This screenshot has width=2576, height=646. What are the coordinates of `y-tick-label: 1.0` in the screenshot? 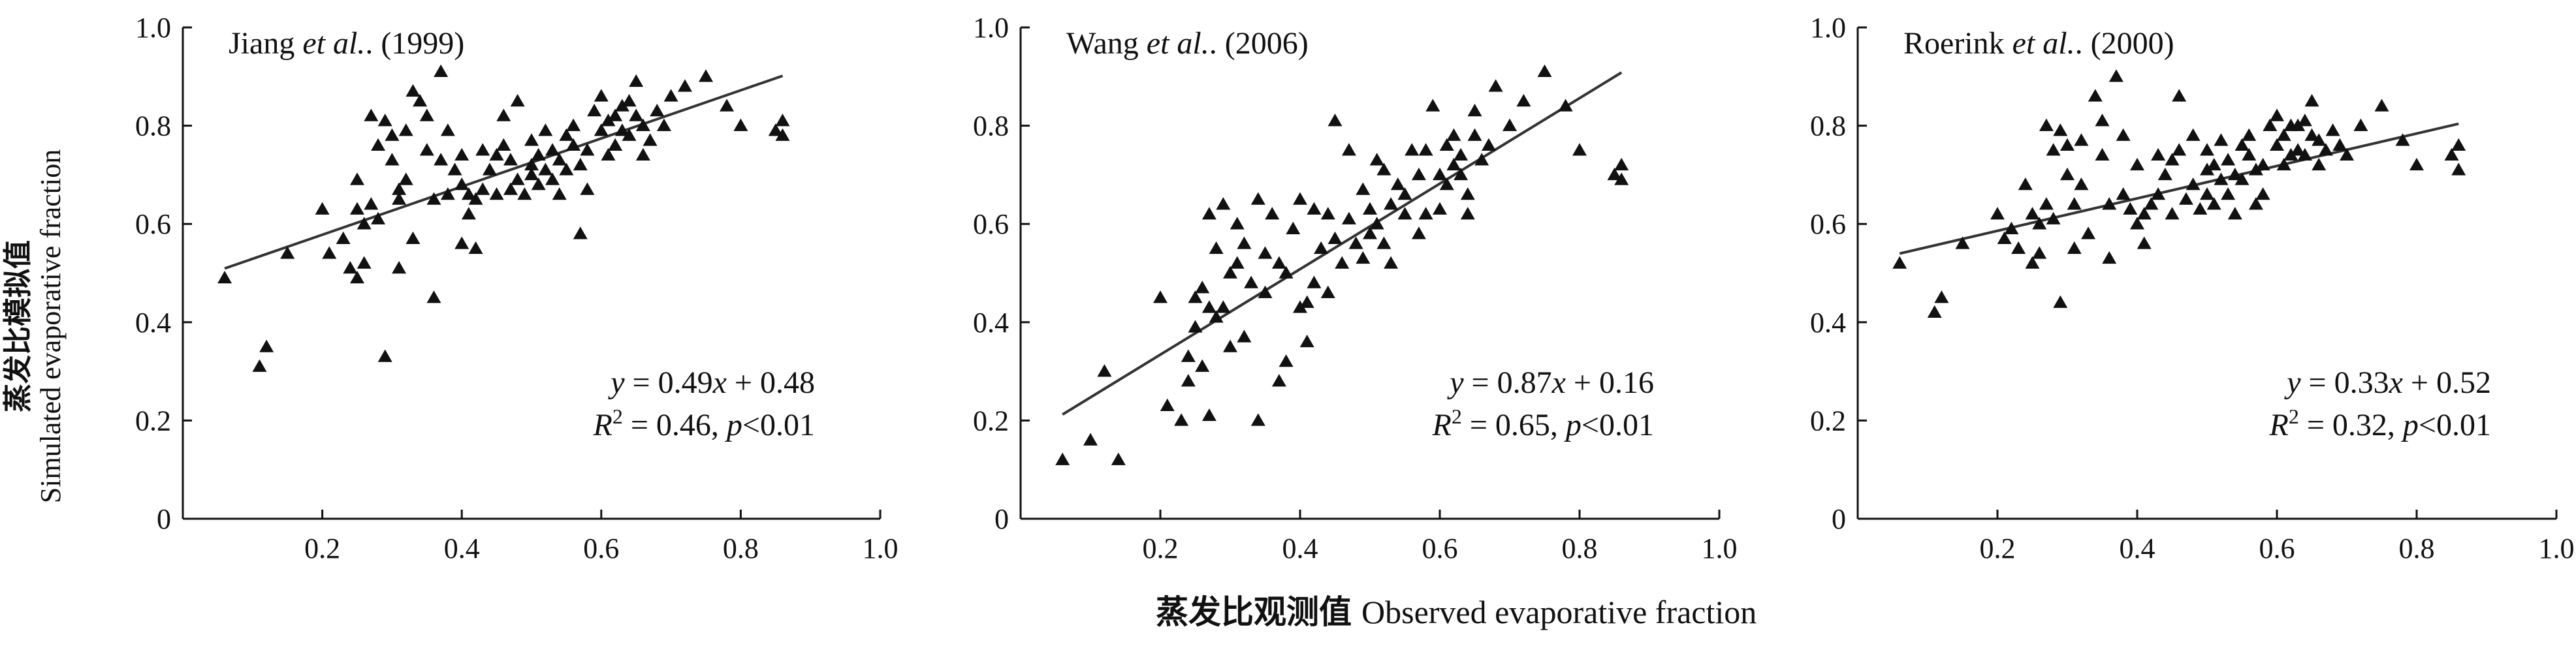 It's located at (991, 28).